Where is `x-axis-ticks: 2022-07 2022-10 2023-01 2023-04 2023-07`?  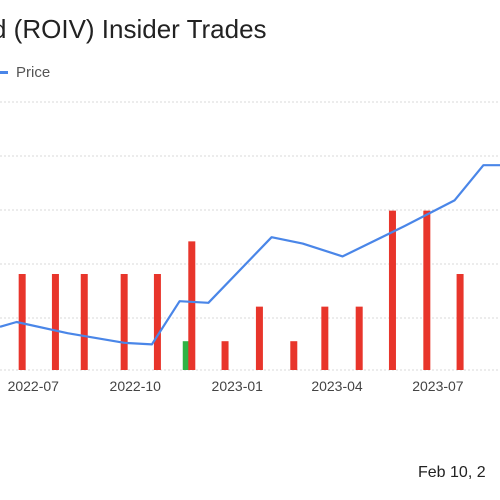 x-axis-ticks: 2022-07 2022-10 2023-01 2023-04 2023-07 is located at coordinates (236, 386).